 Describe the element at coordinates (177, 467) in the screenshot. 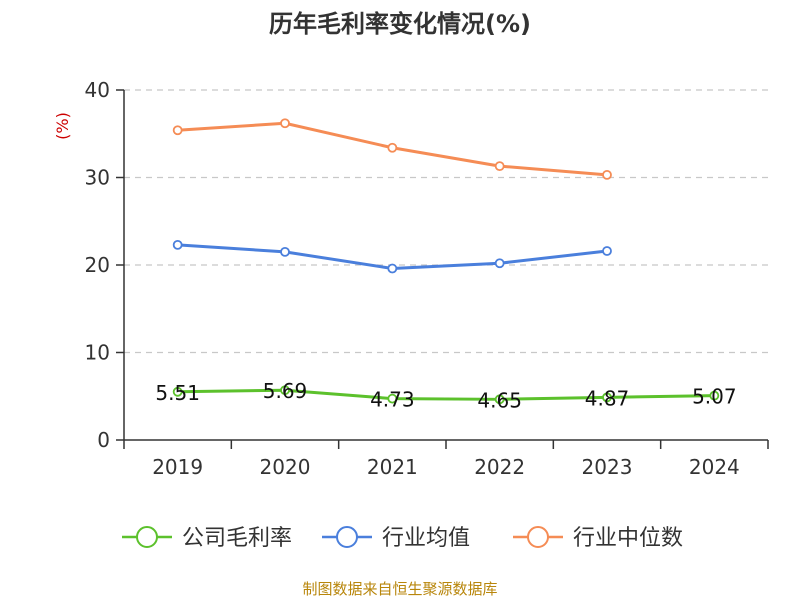

I see `x-tick-label: 2019` at that location.